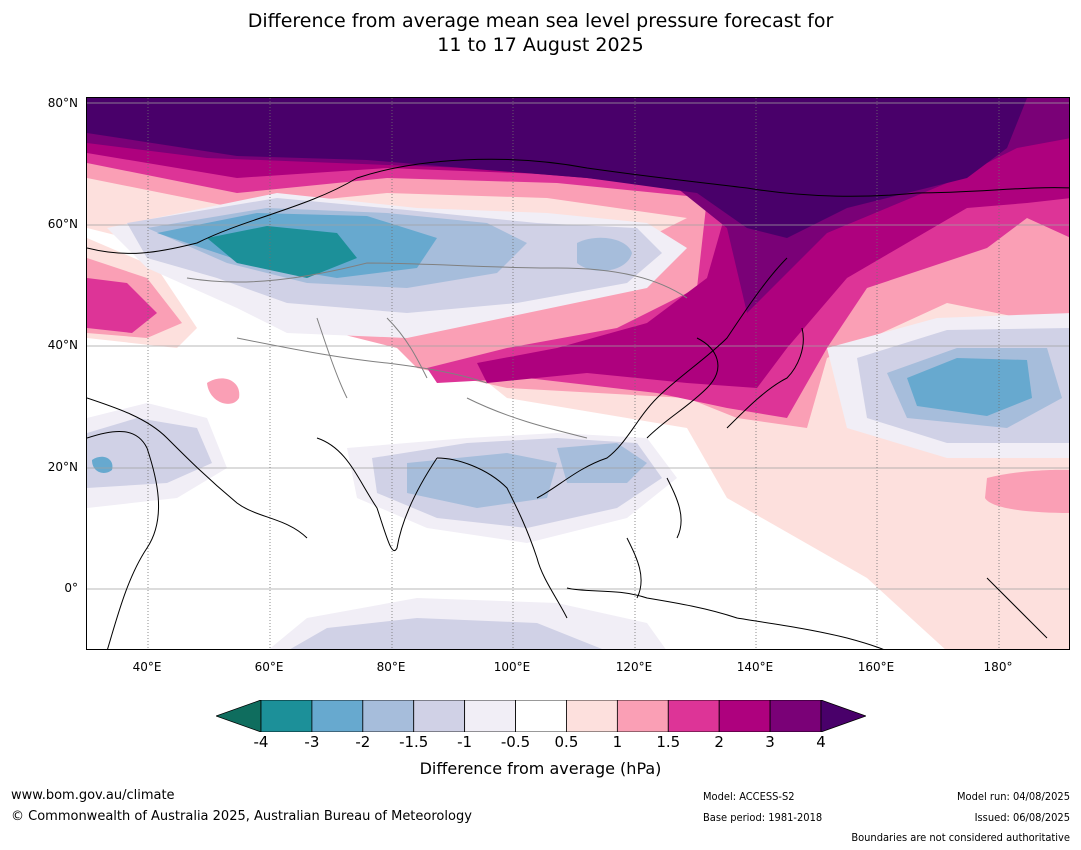  What do you see at coordinates (62, 224) in the screenshot?
I see `lat-label-60n: 60°N` at bounding box center [62, 224].